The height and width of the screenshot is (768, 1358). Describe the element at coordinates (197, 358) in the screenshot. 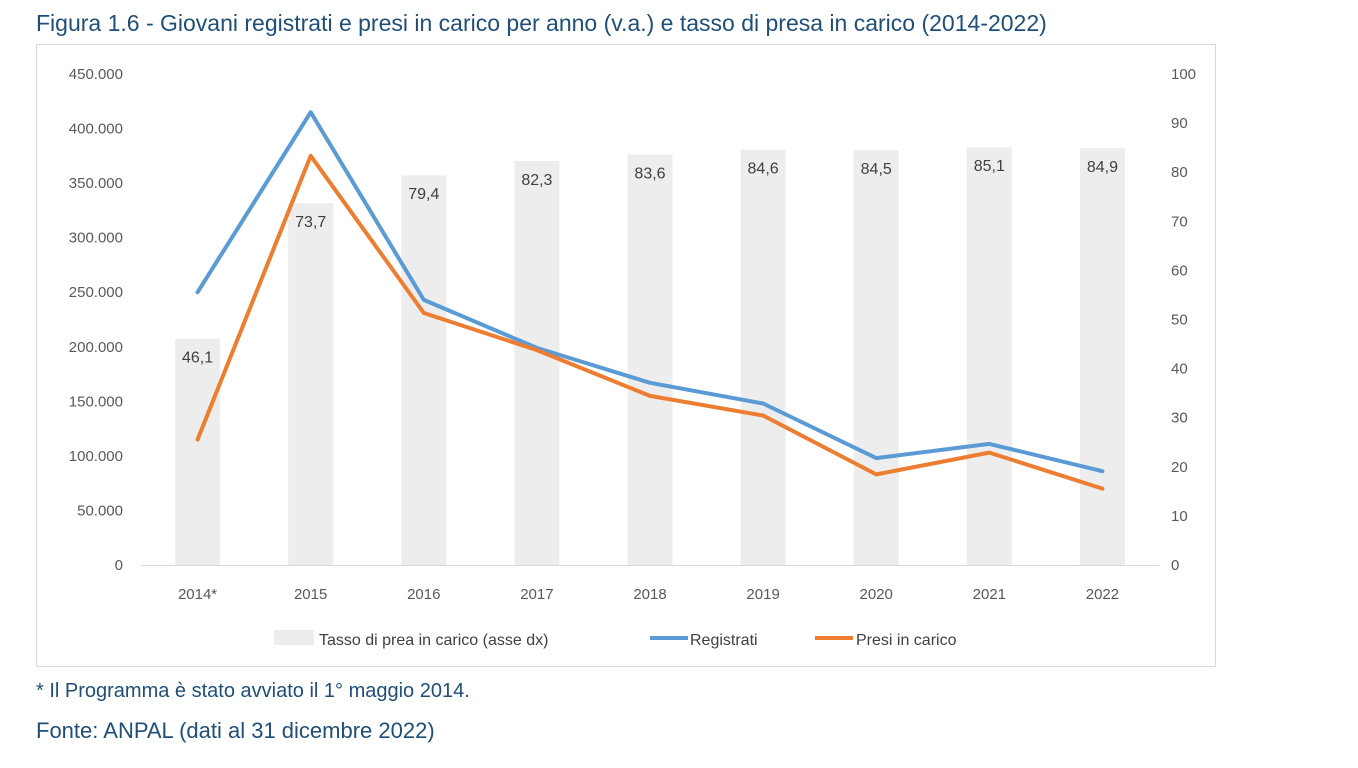

I see `data-label-tasso: 46,1` at that location.